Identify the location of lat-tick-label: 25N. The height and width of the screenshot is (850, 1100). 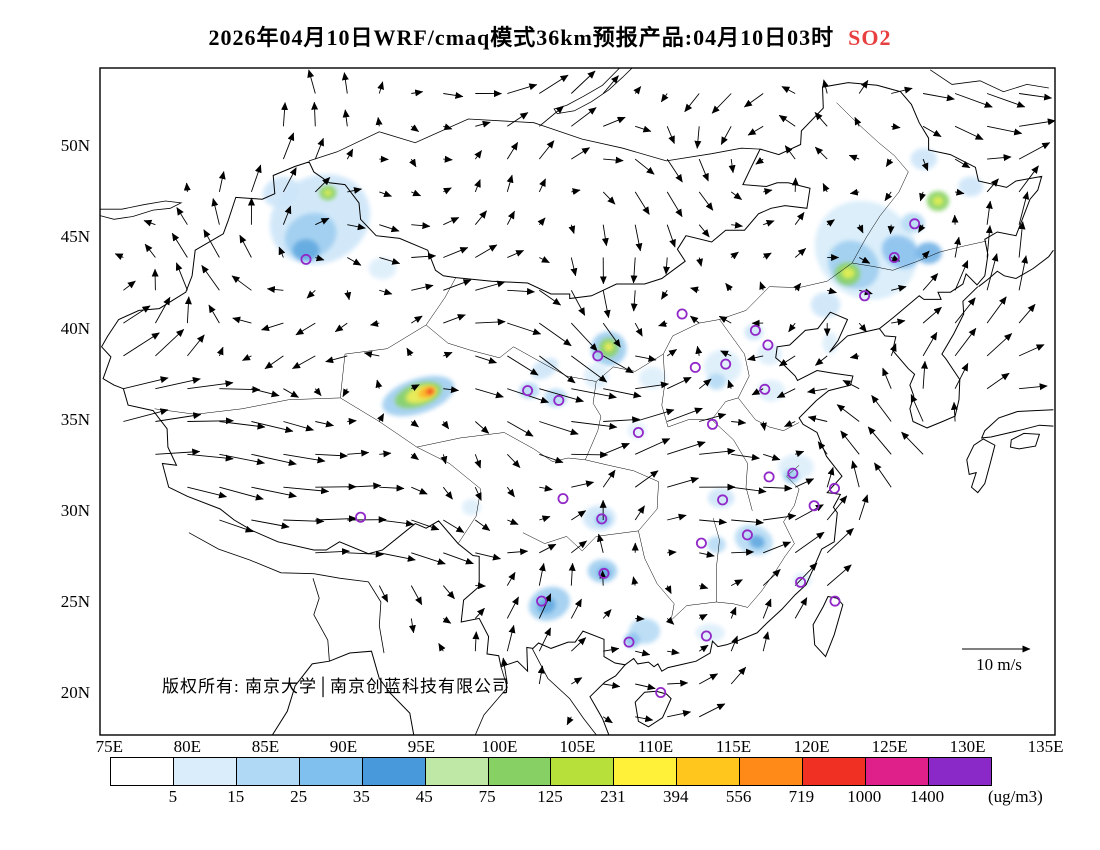
(75, 601).